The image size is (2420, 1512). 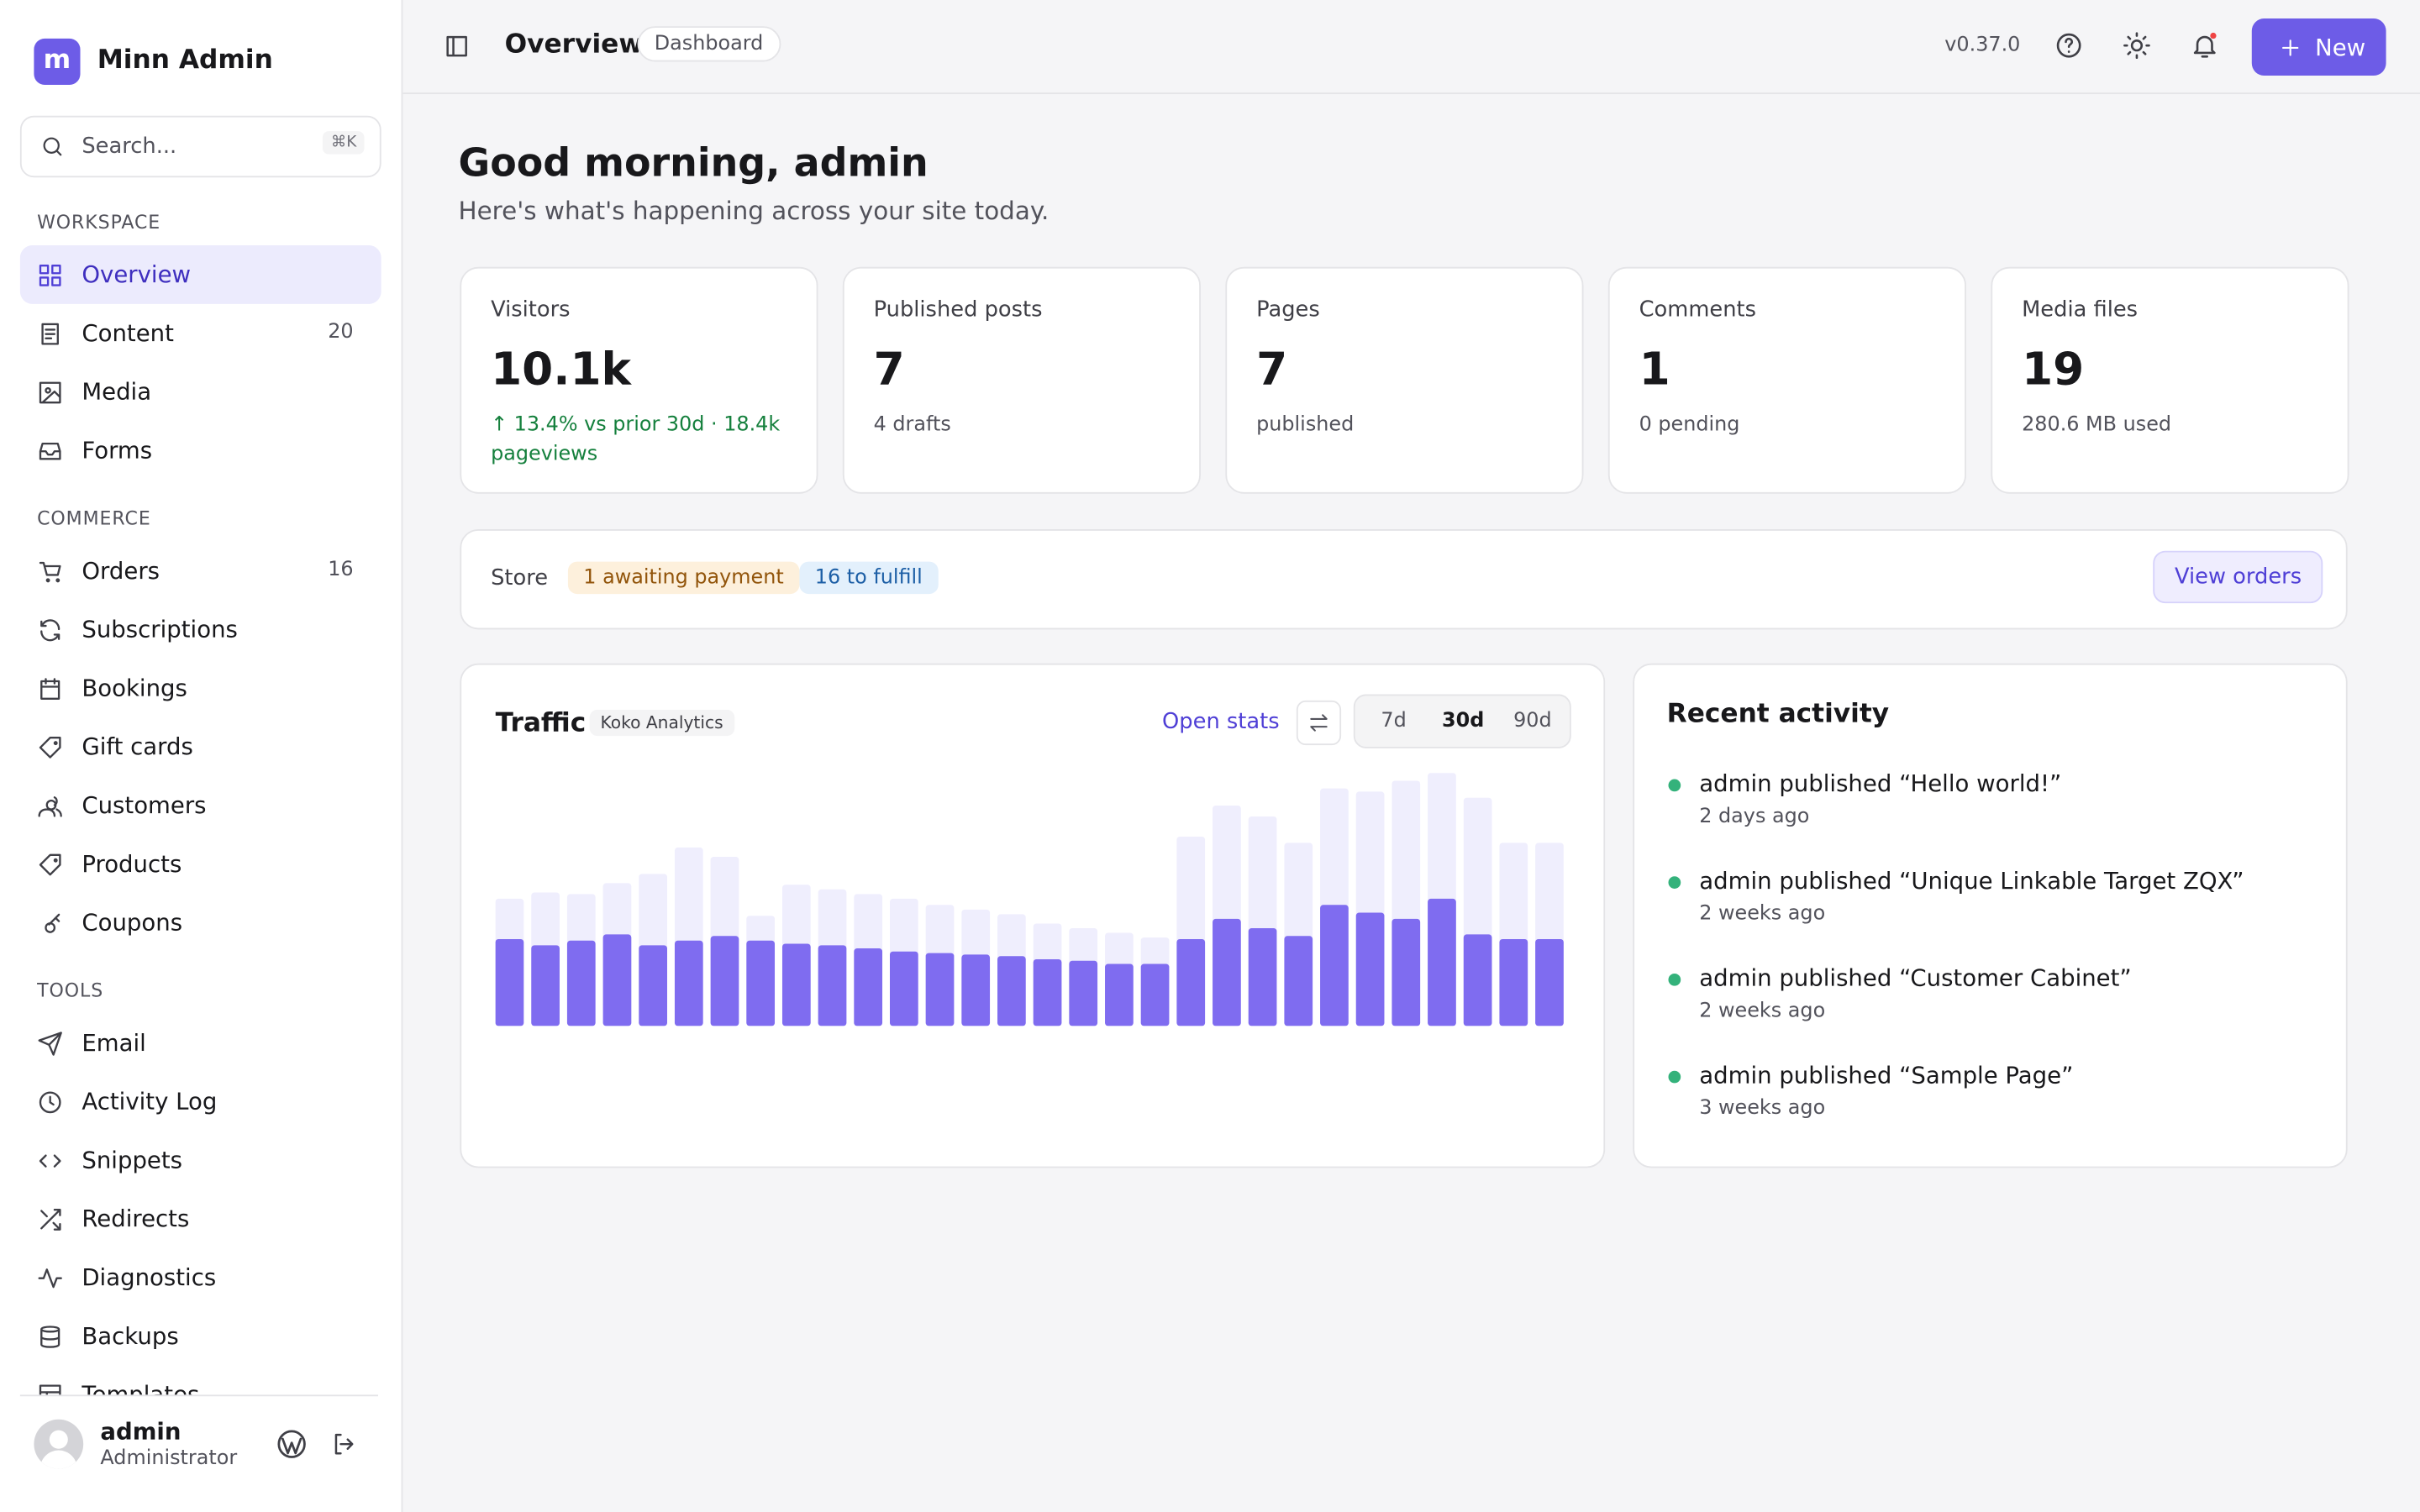 What do you see at coordinates (132, 864) in the screenshot?
I see `nav-label: Products` at bounding box center [132, 864].